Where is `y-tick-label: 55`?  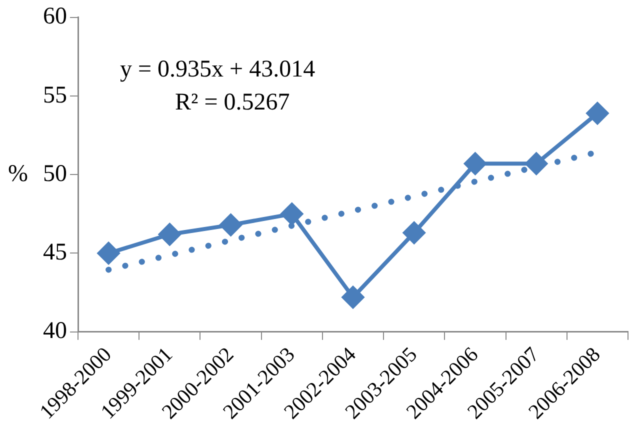
y-tick-label: 55 is located at coordinates (55, 95).